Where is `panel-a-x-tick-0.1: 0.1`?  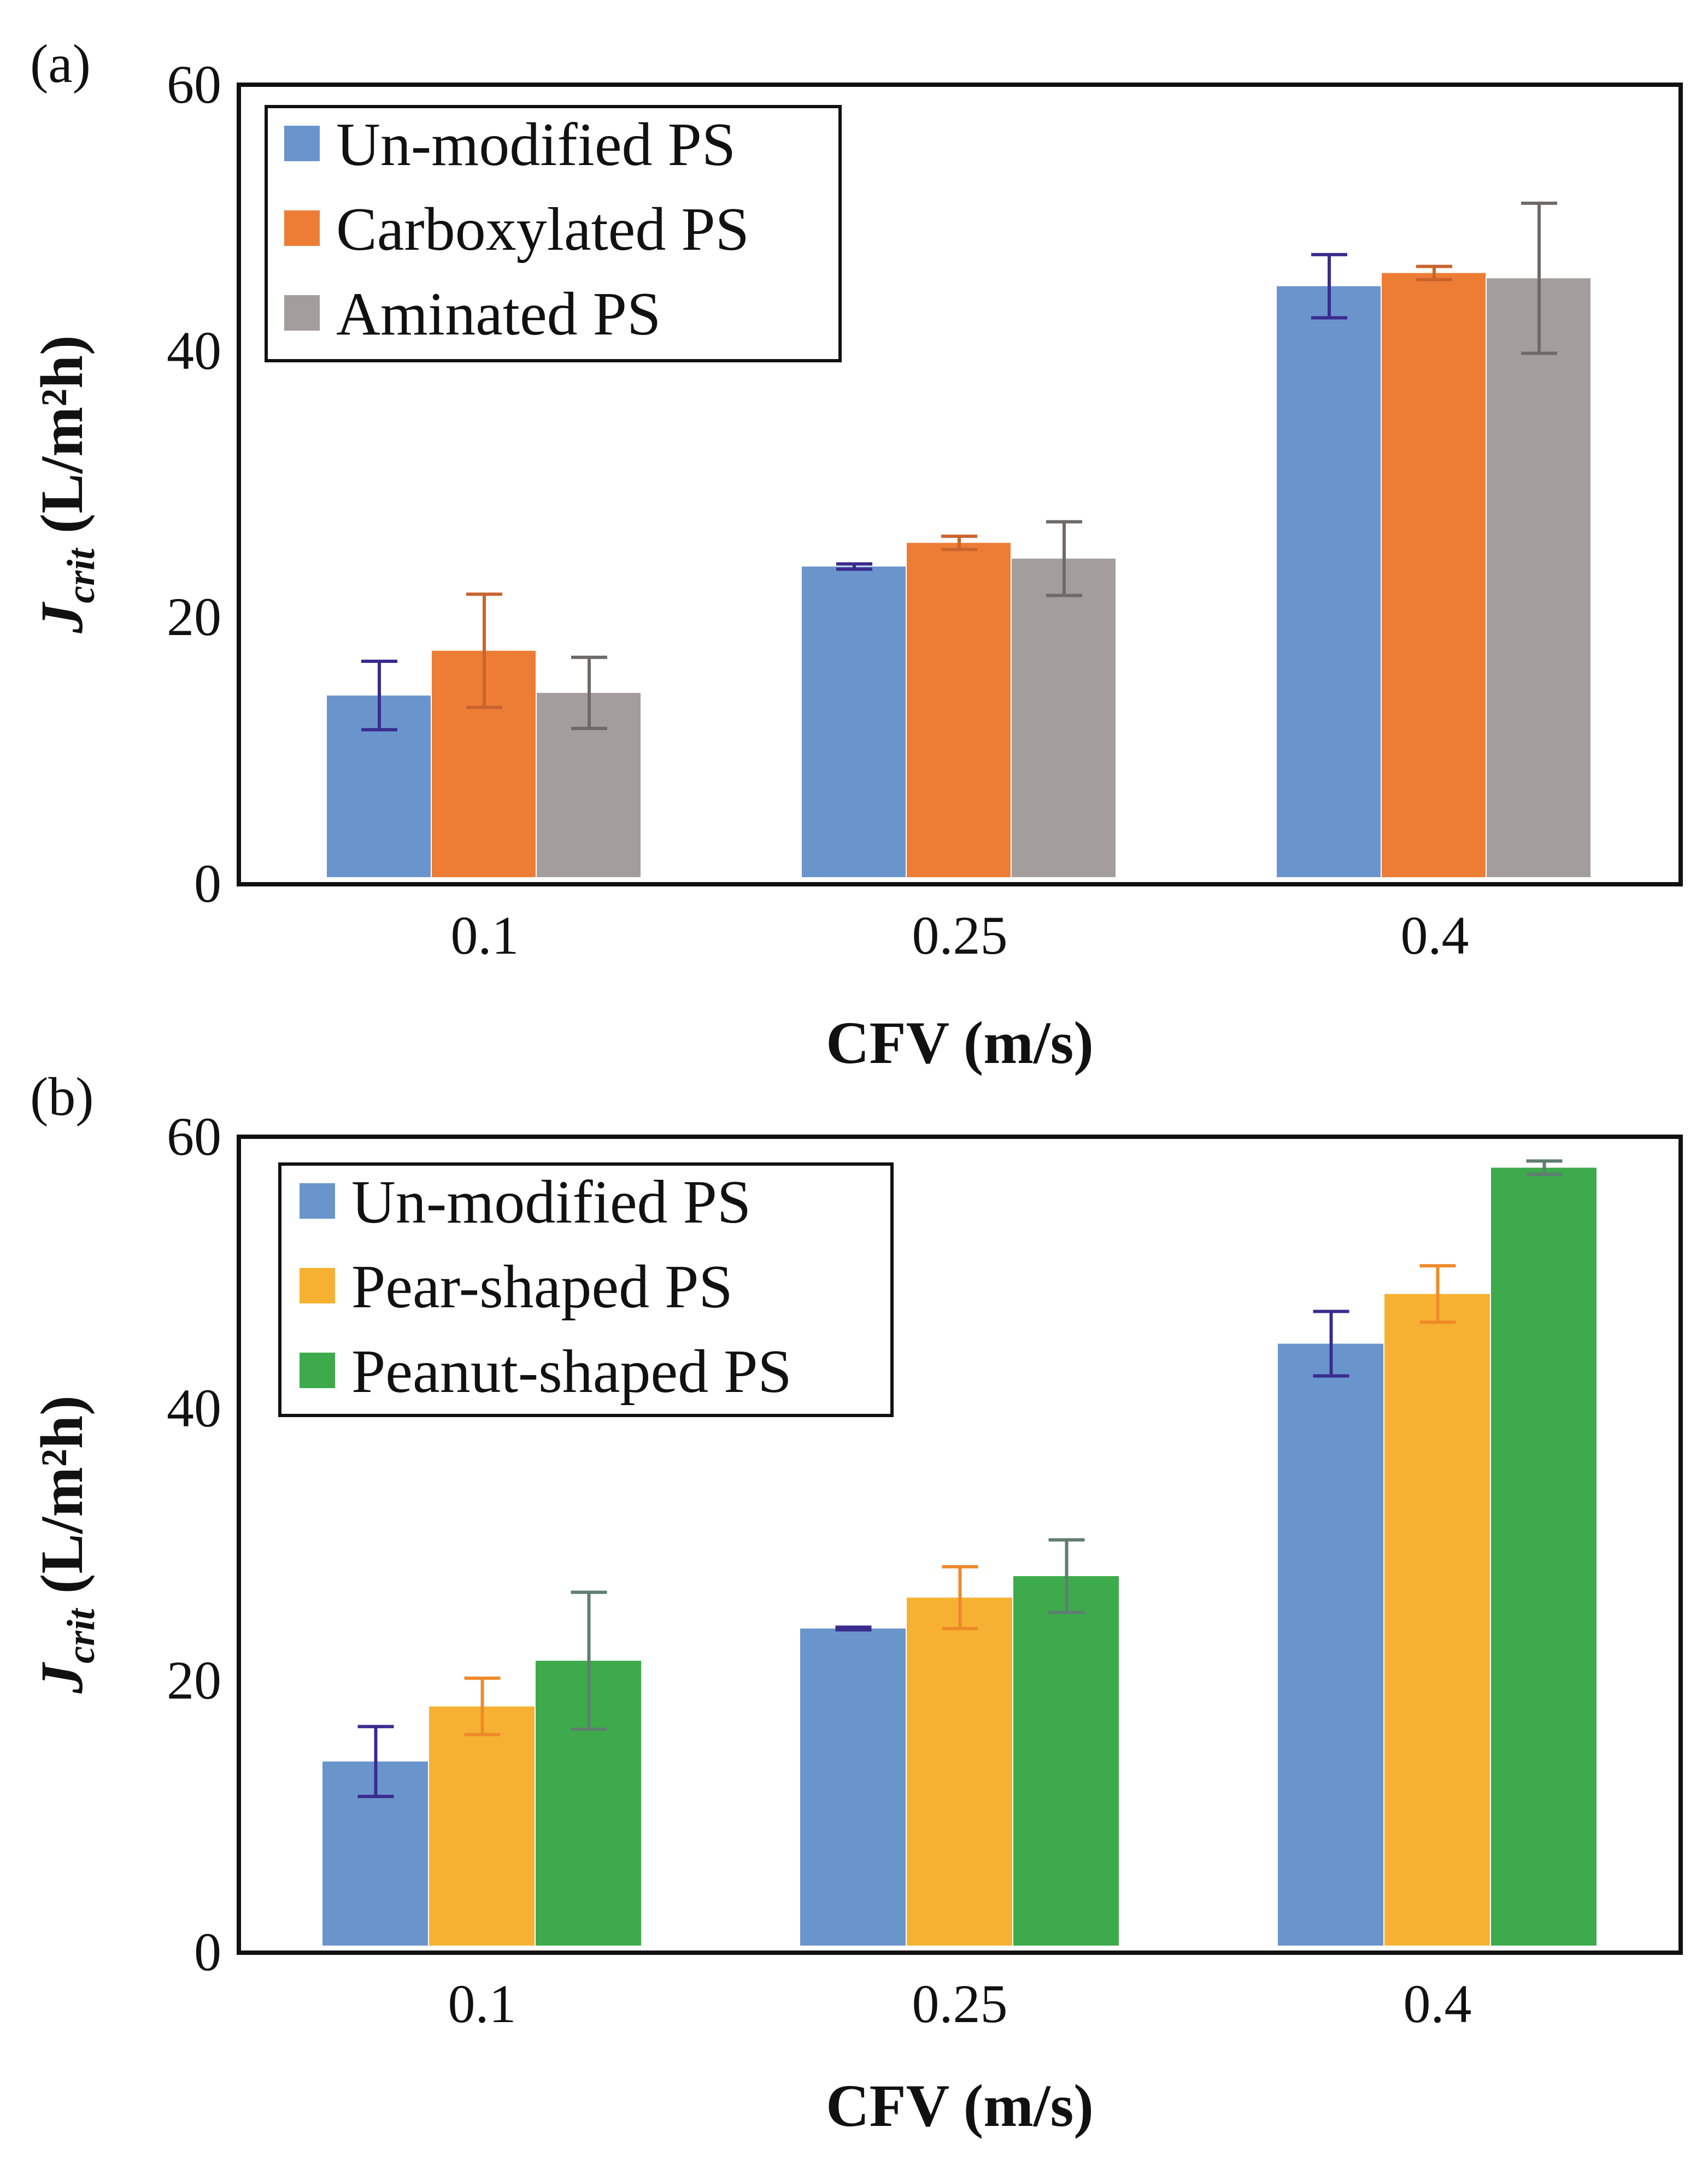 panel-a-x-tick-0.1: 0.1 is located at coordinates (485, 935).